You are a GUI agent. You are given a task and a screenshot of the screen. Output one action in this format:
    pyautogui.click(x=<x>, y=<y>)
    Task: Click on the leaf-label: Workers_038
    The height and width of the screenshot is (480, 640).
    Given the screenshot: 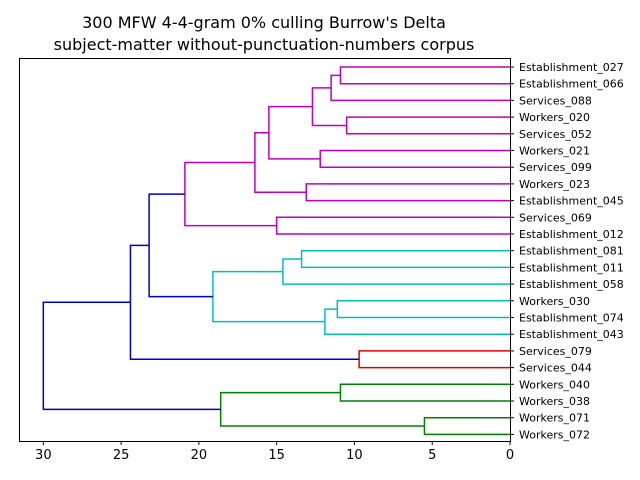 What is the action you would take?
    pyautogui.click(x=554, y=401)
    